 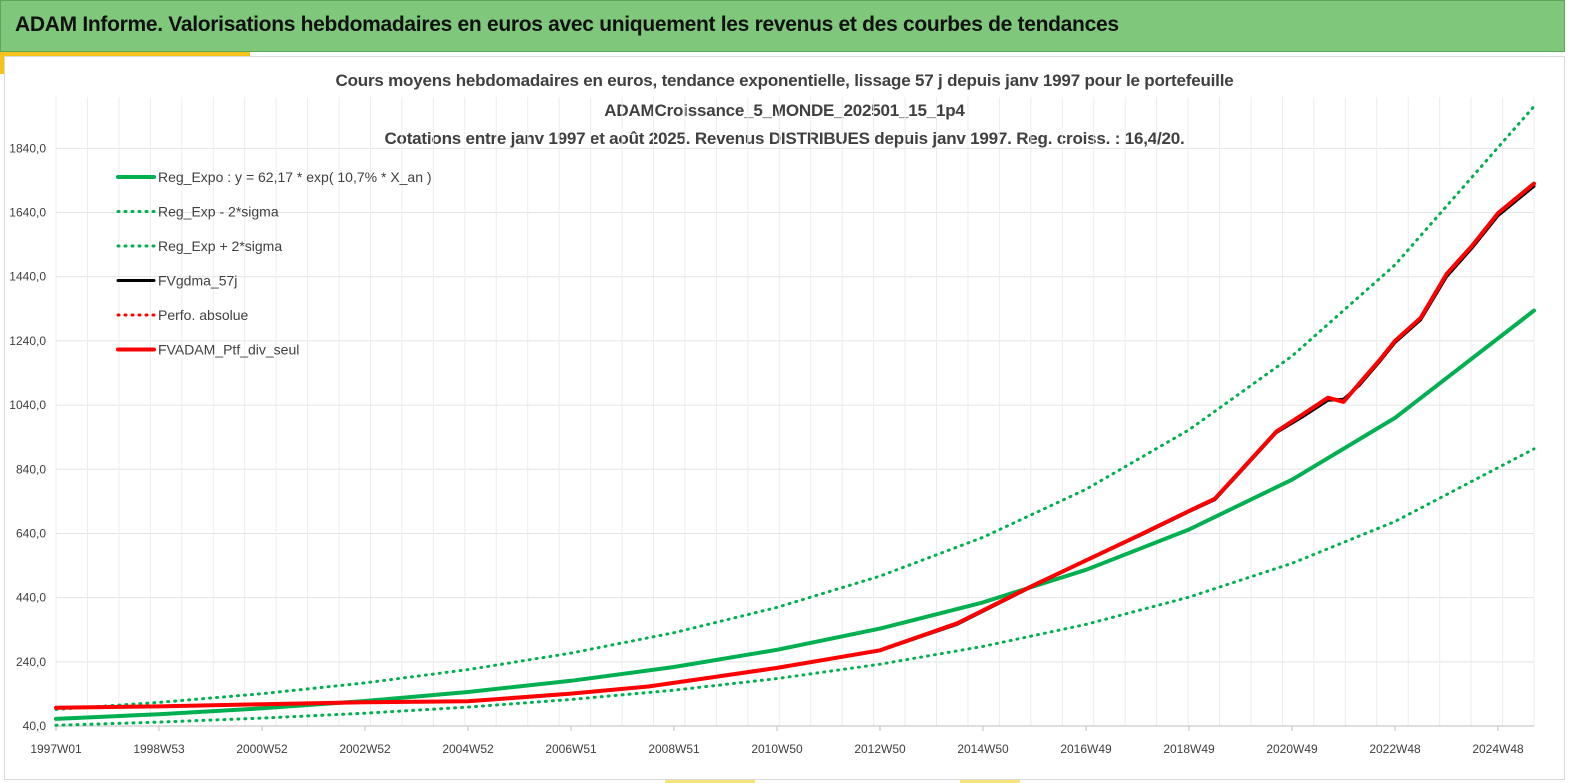 I want to click on x-tick-label: 2008W51, so click(x=674, y=749).